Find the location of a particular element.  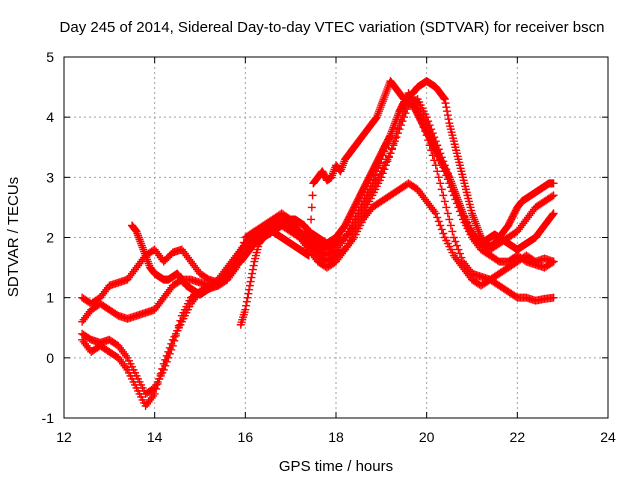

x-tick-label: 22 is located at coordinates (518, 437).